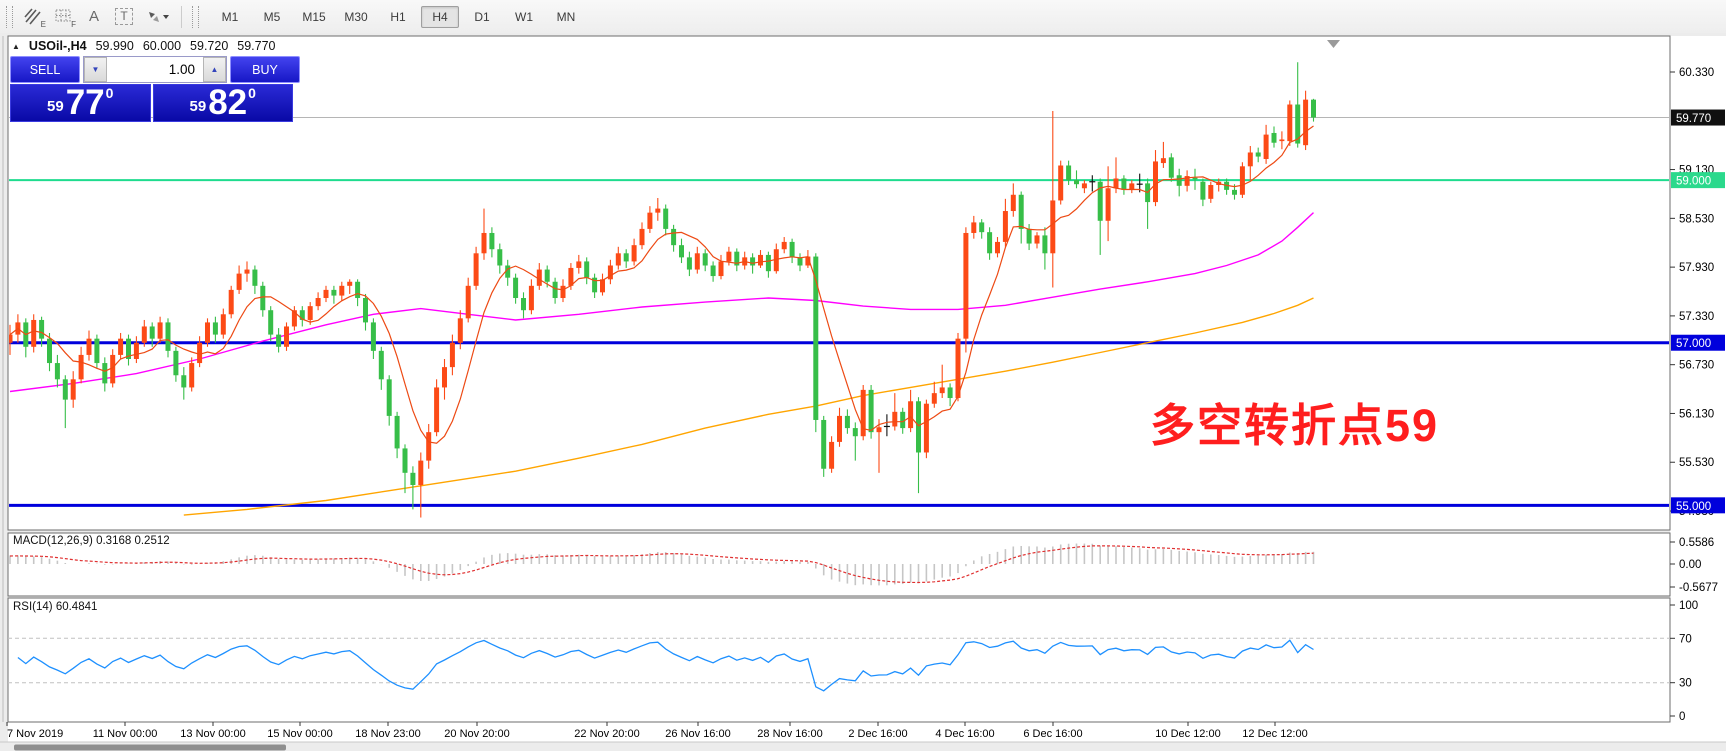 The height and width of the screenshot is (751, 1726). I want to click on time-label: 13 Nov 00:00, so click(212, 734).